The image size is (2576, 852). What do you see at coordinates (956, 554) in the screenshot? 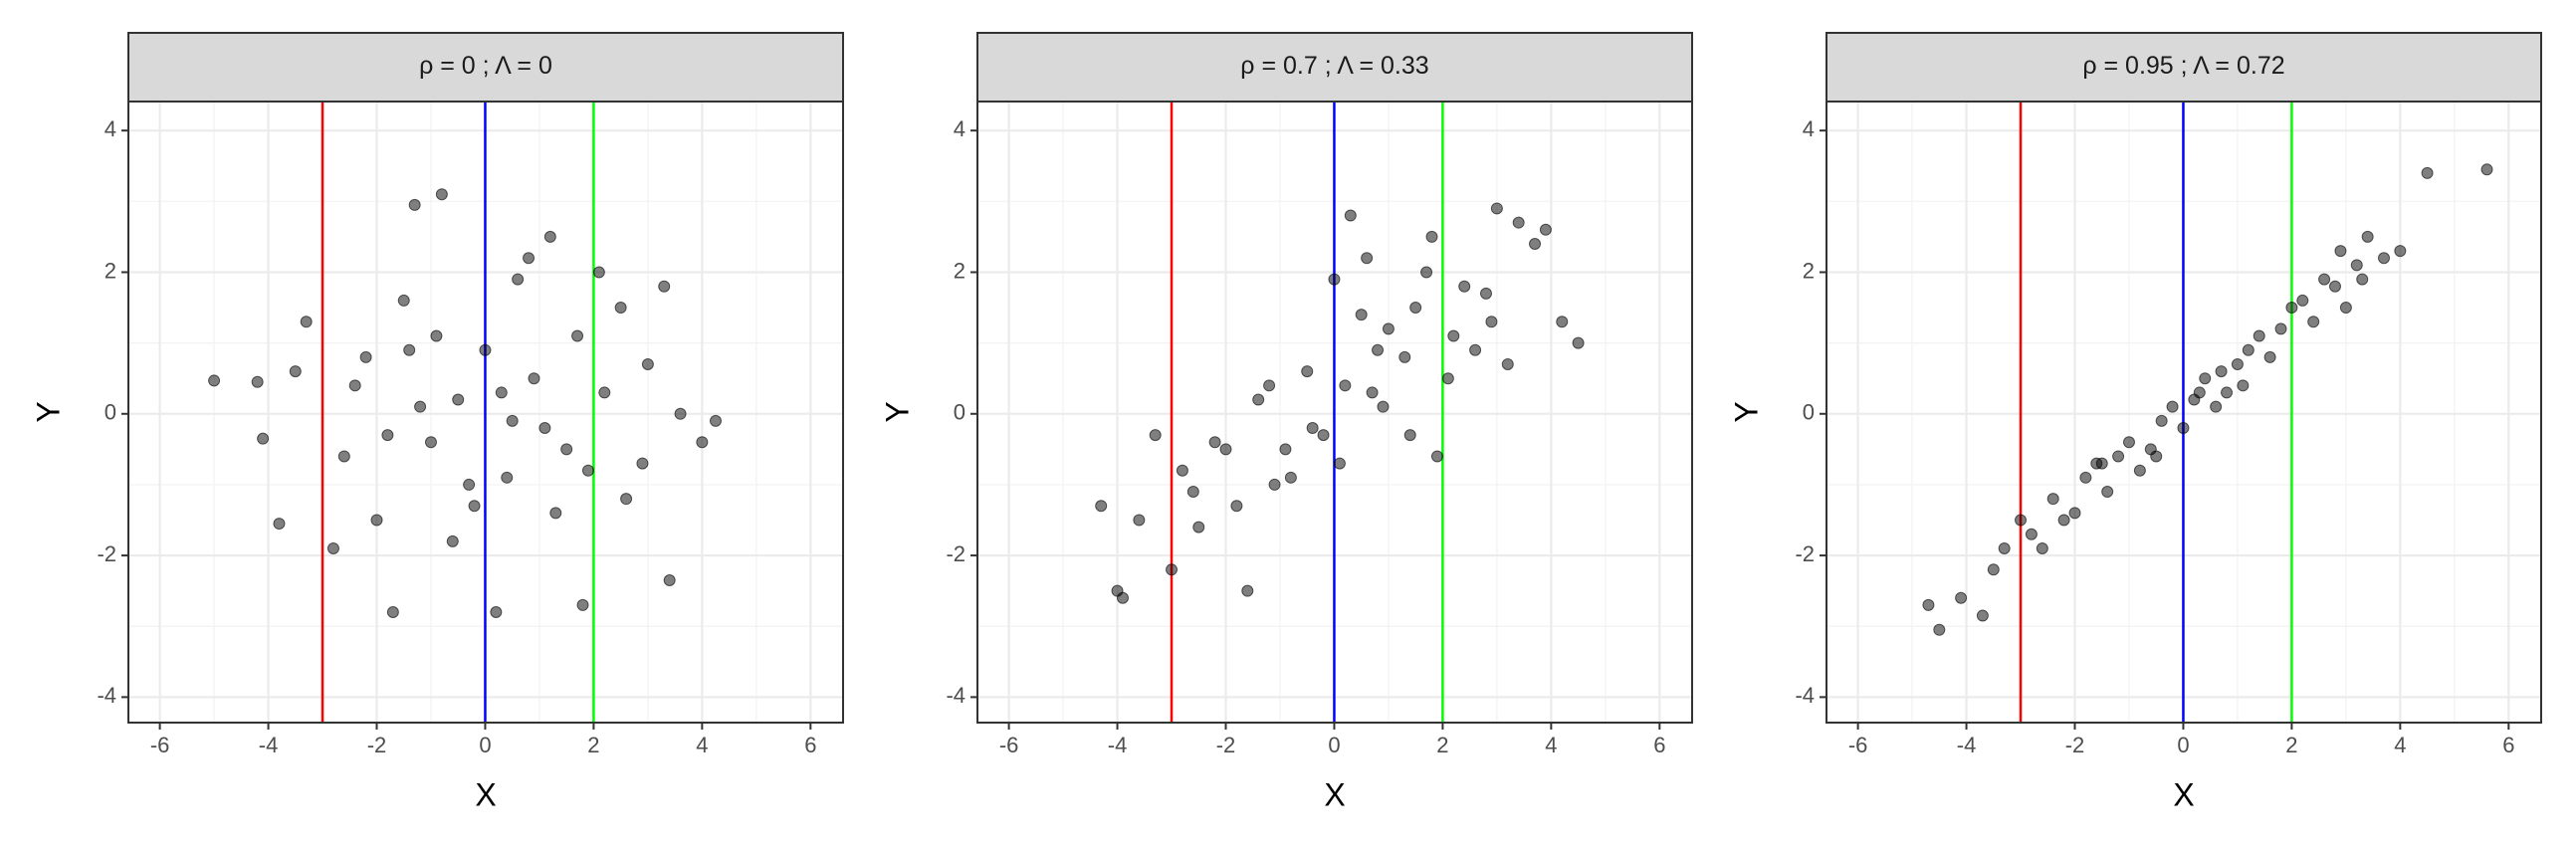
I see `y-tick-label: -2` at bounding box center [956, 554].